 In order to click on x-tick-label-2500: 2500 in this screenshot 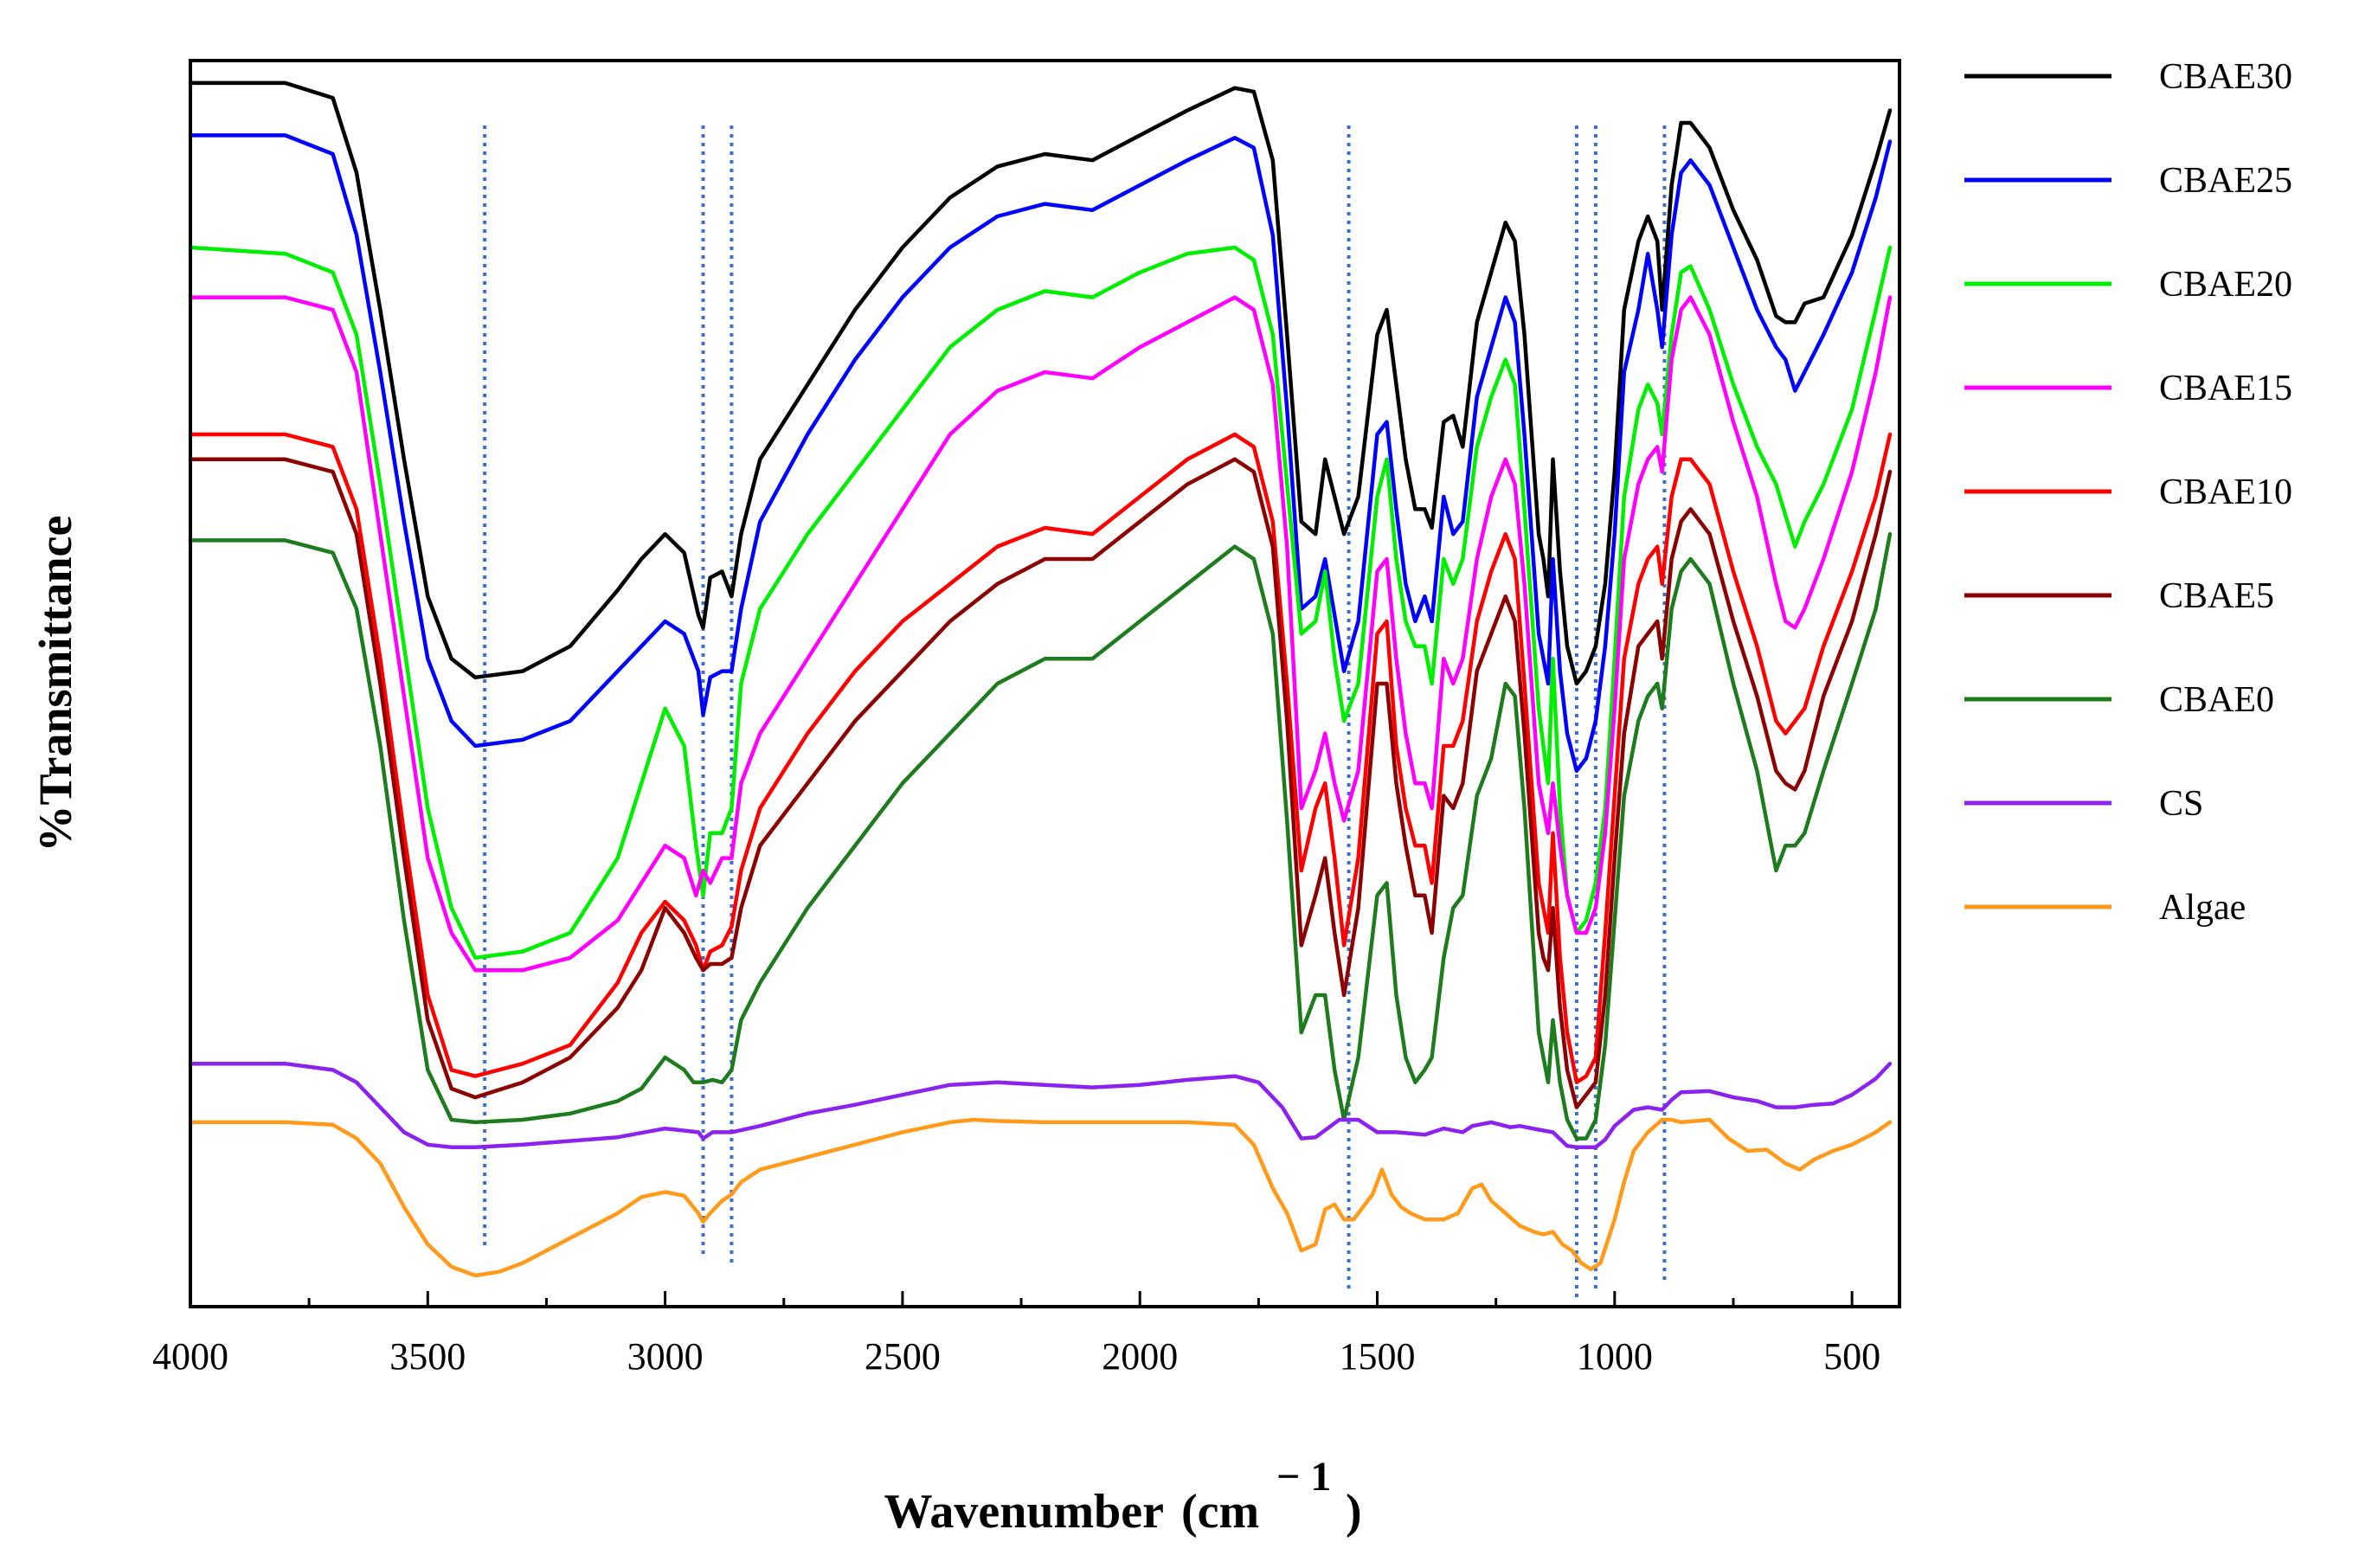, I will do `click(903, 1356)`.